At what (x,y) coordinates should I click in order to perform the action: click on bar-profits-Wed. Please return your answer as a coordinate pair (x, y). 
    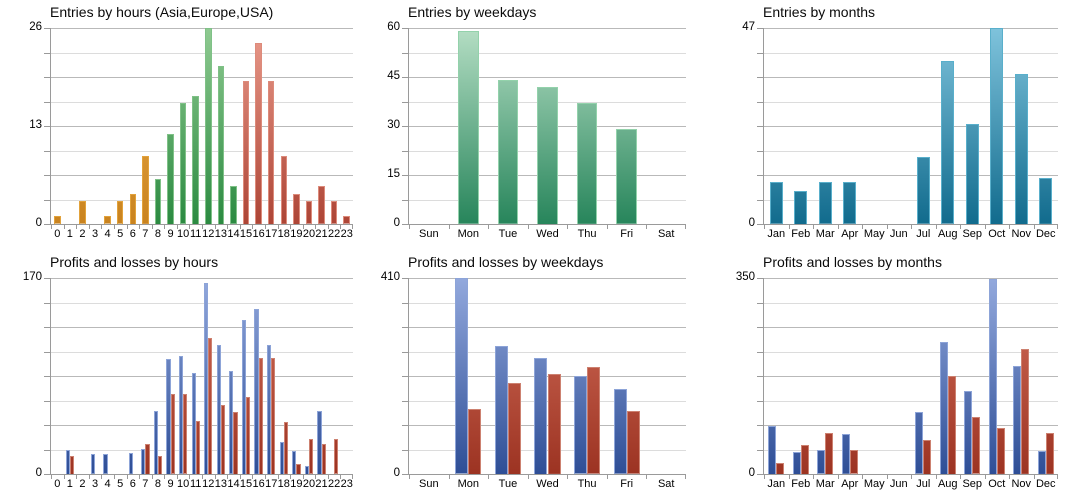
    Looking at the image, I should click on (541, 415).